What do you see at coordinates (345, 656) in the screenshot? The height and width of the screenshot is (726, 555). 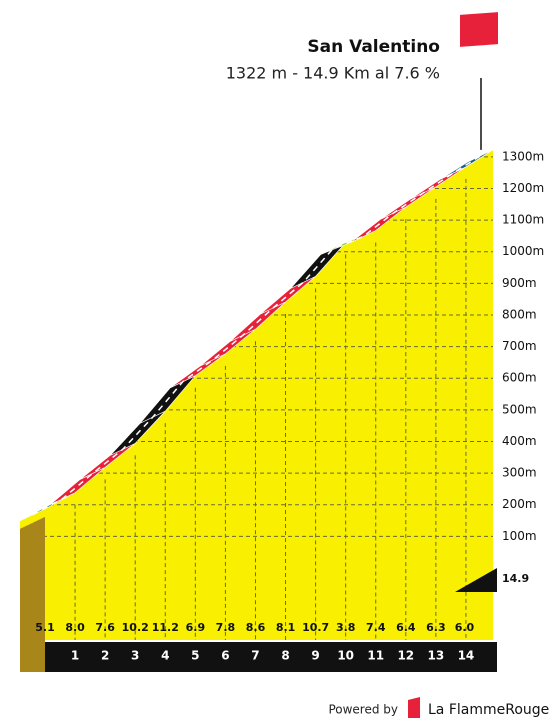 I see `x-tick-label: 10` at bounding box center [345, 656].